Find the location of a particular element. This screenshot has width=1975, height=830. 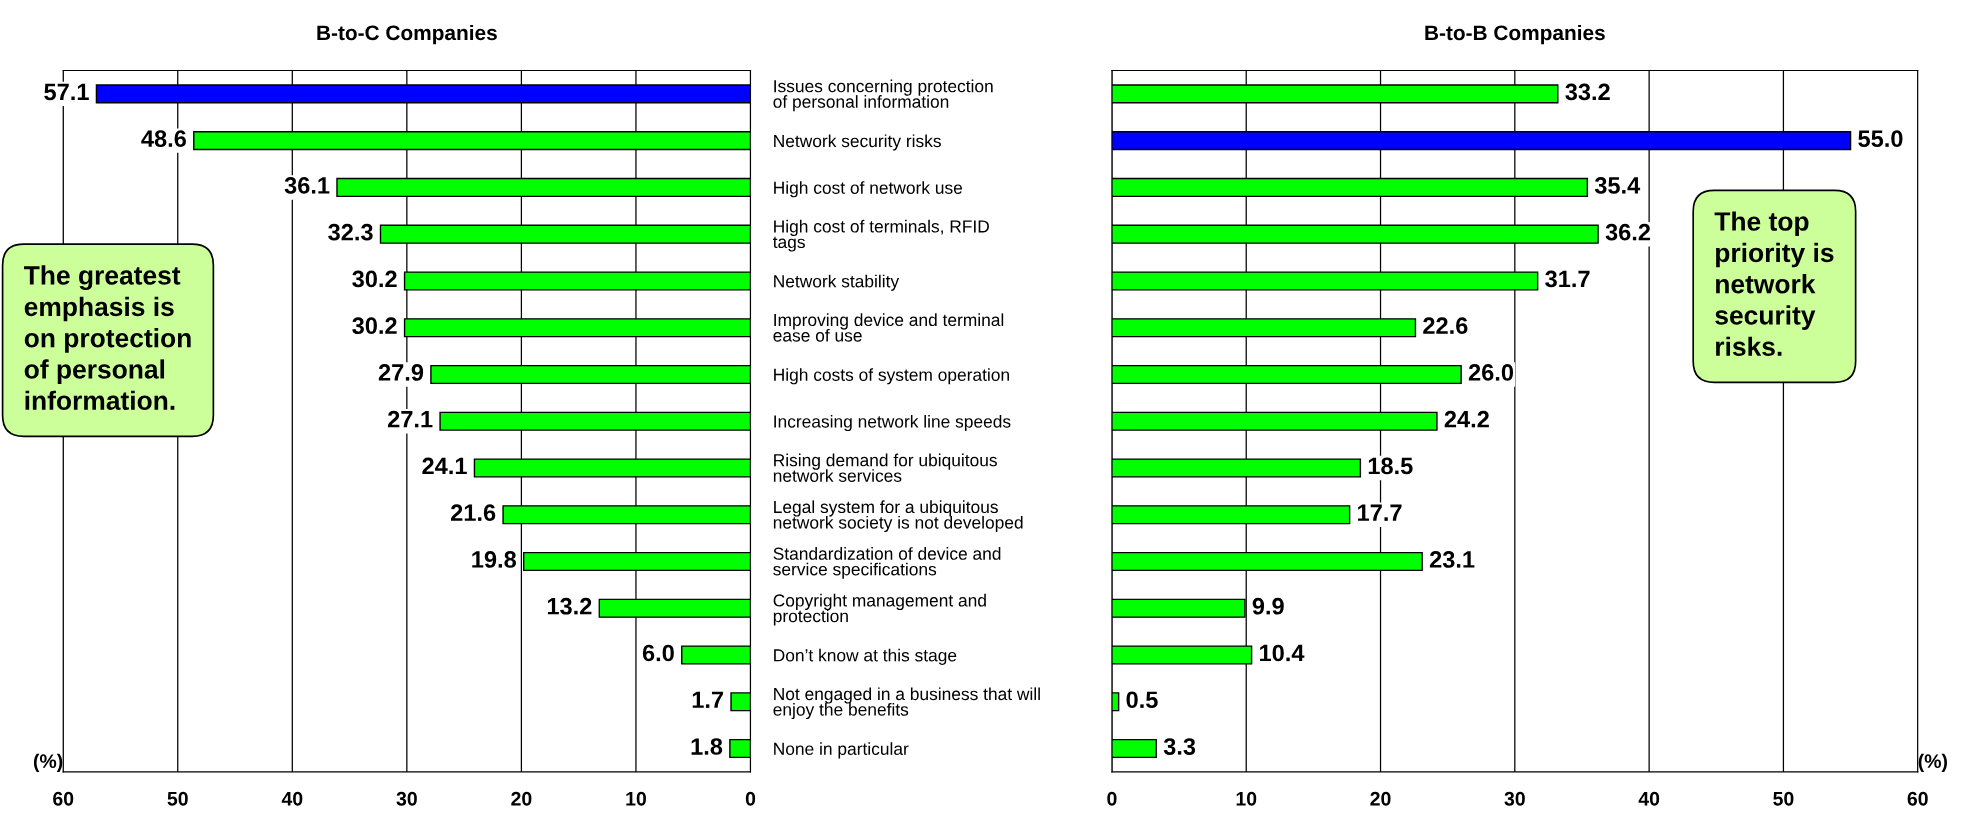

y-tick-label: Improving device and terminal ease of use is located at coordinates (888, 327).